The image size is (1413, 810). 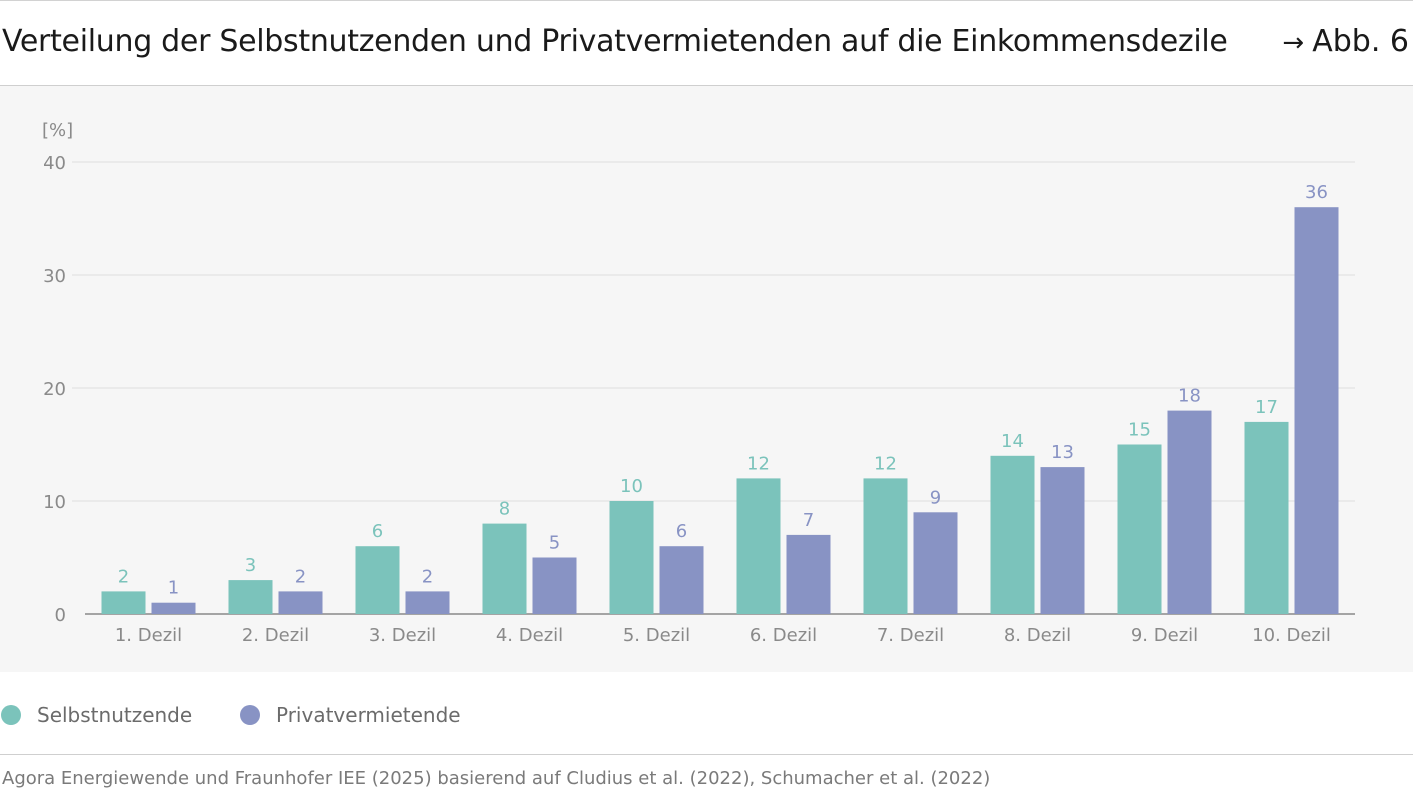 What do you see at coordinates (54, 163) in the screenshot?
I see `y-tick-label: 40` at bounding box center [54, 163].